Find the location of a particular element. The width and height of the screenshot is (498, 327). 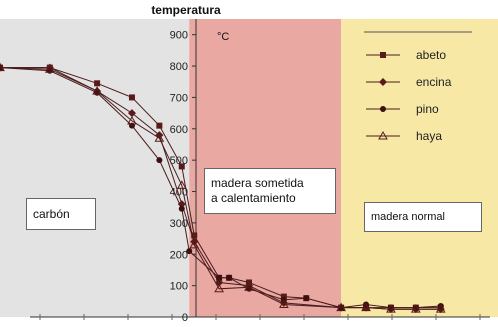

zone-label-carbon-text: carbón is located at coordinates (51, 214).